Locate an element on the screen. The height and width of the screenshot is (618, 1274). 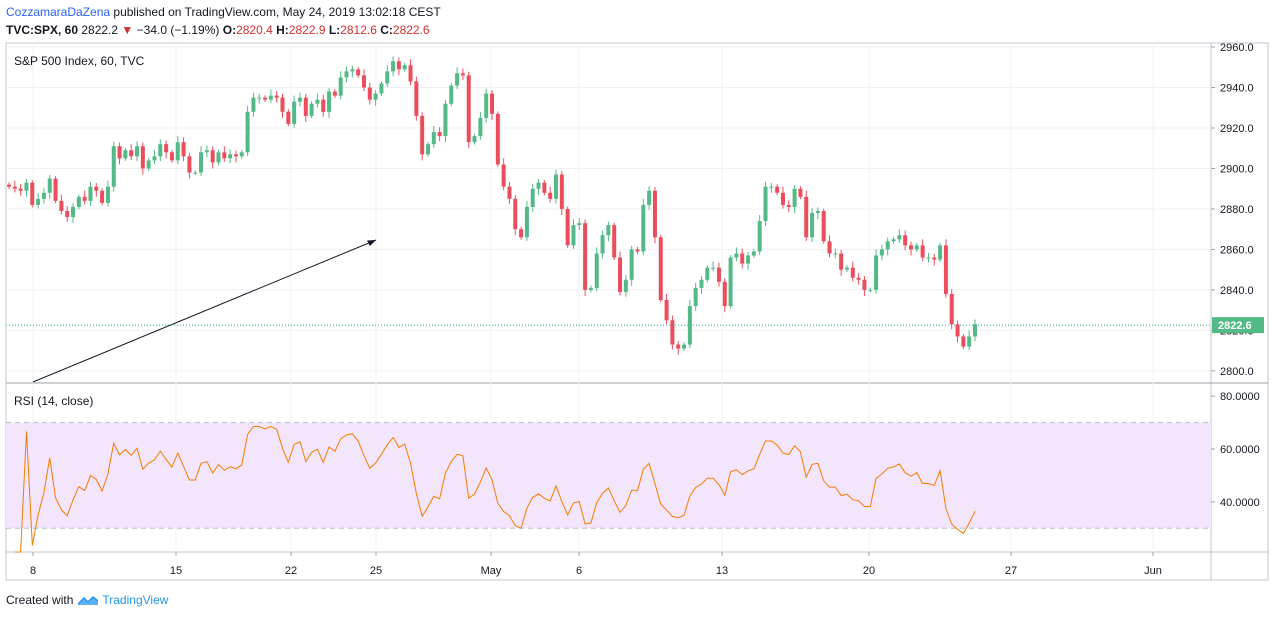
price-tick-label: 2900.0 is located at coordinates (1237, 169).